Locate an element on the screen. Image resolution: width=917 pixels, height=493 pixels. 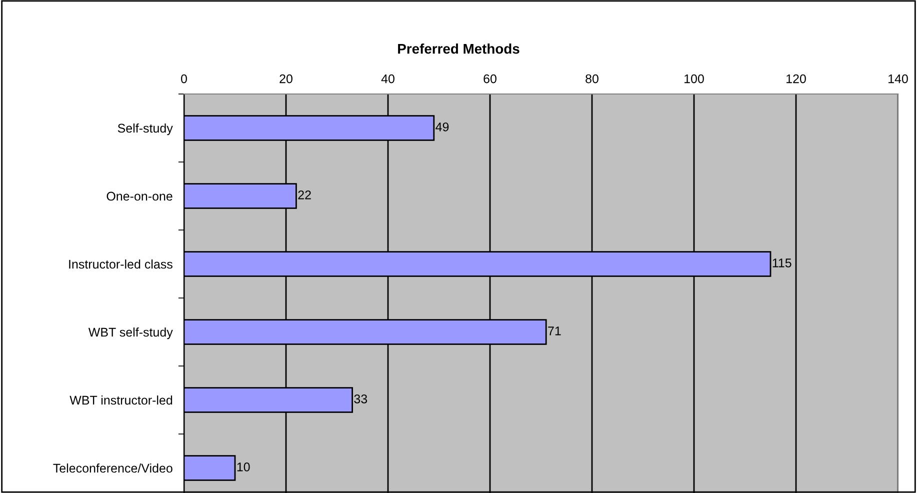
x-tick-label: 100 is located at coordinates (694, 79).